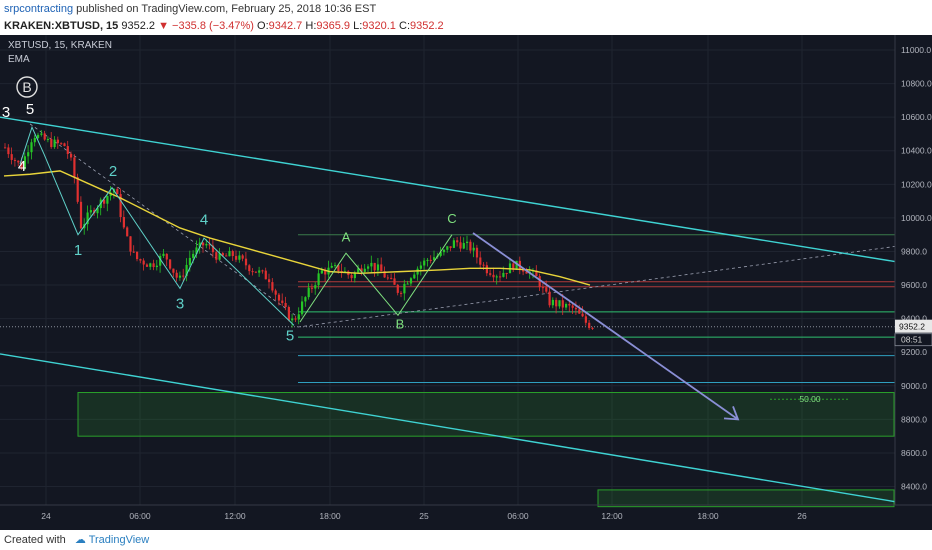  What do you see at coordinates (330, 516) in the screenshot?
I see `time-tick-label: 18:00` at bounding box center [330, 516].